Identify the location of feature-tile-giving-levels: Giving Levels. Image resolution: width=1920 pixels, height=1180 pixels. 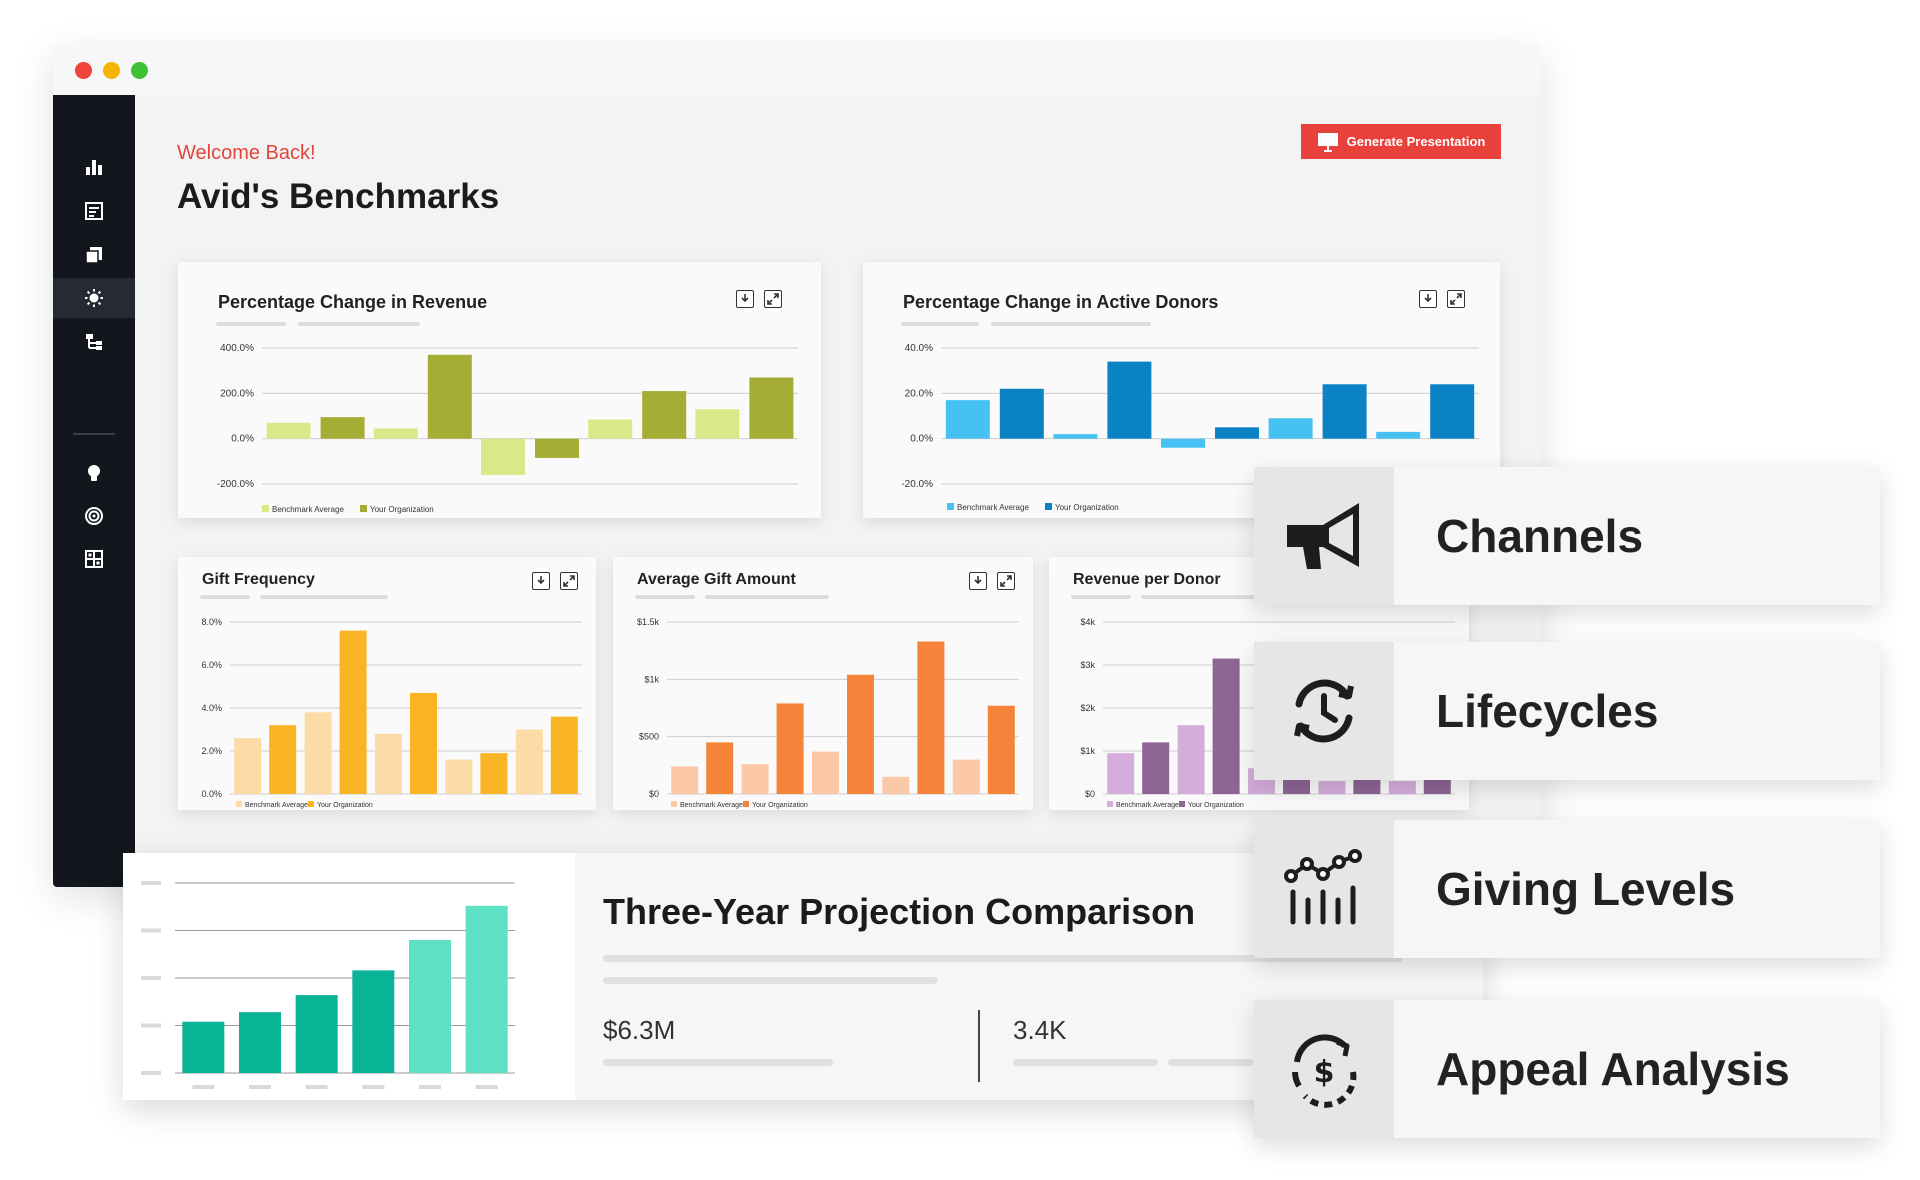
(1567, 889).